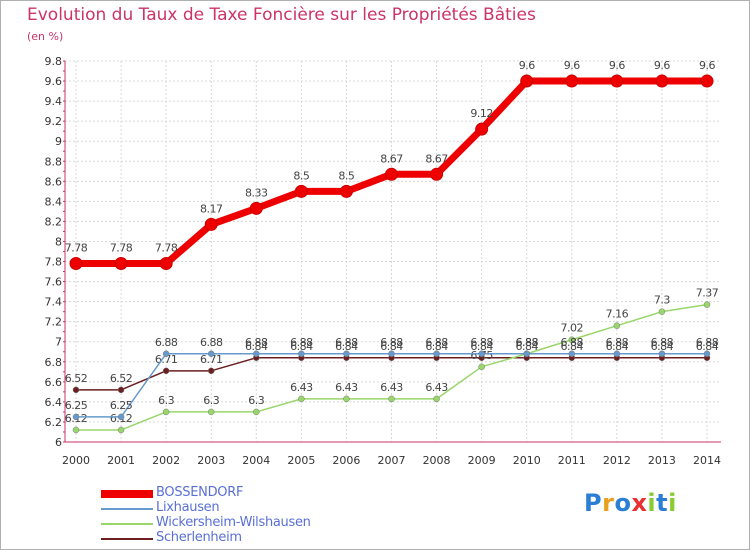  Describe the element at coordinates (617, 460) in the screenshot. I see `x-tick-label: 2012` at that location.